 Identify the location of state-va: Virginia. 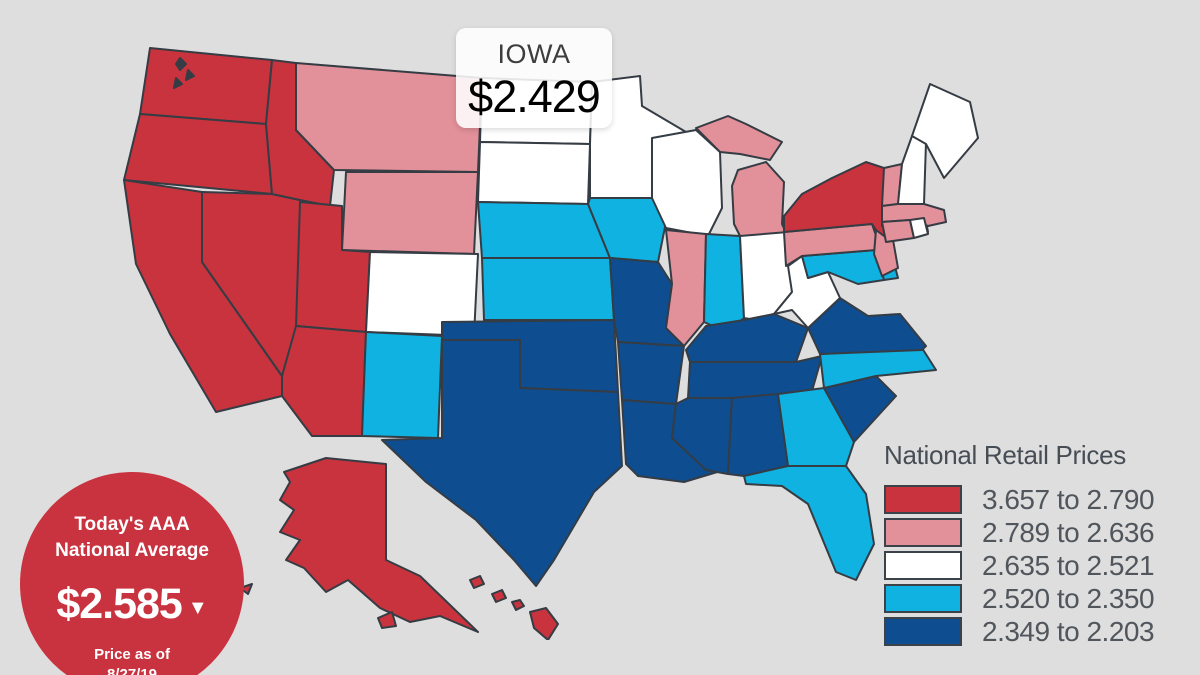
(867, 326).